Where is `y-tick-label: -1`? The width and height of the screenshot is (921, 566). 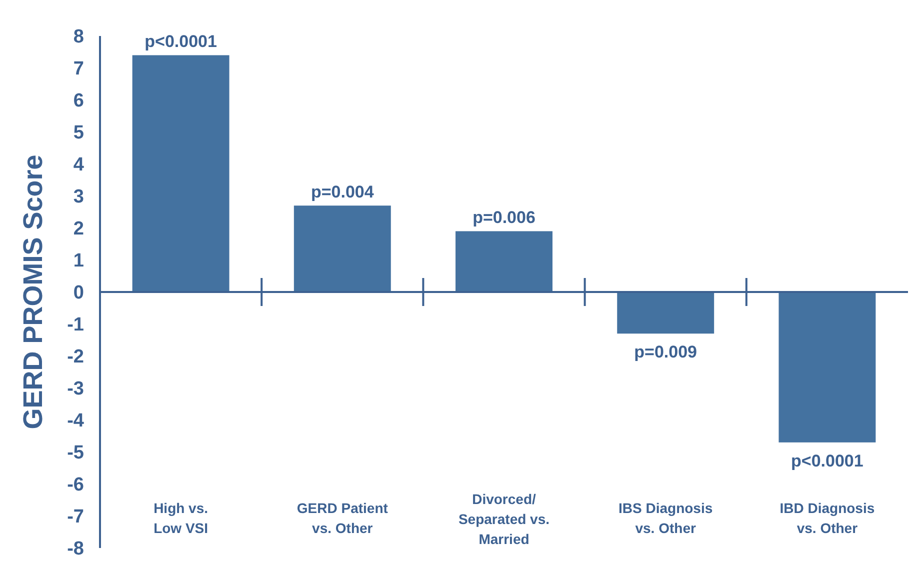 y-tick-label: -1 is located at coordinates (75, 325).